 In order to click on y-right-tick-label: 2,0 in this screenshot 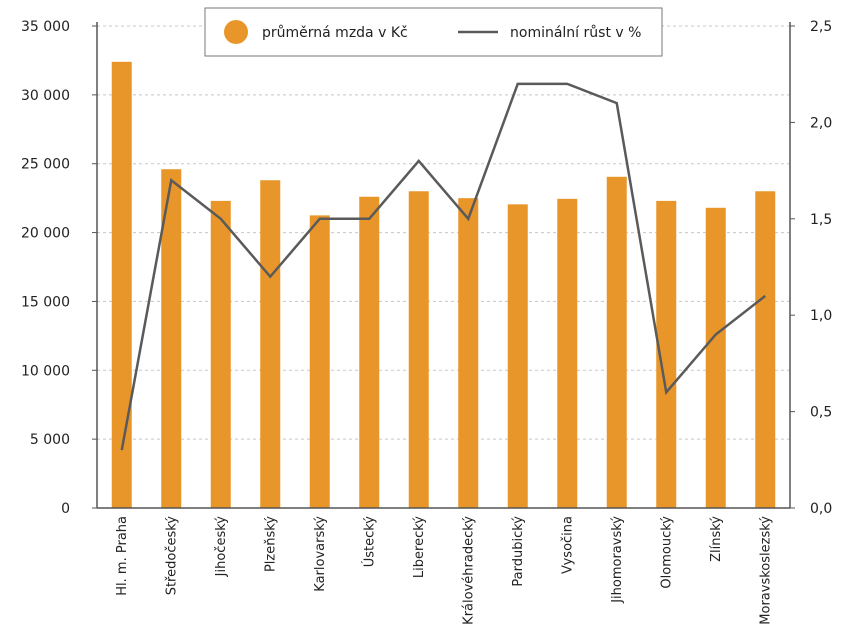, I will do `click(821, 123)`.